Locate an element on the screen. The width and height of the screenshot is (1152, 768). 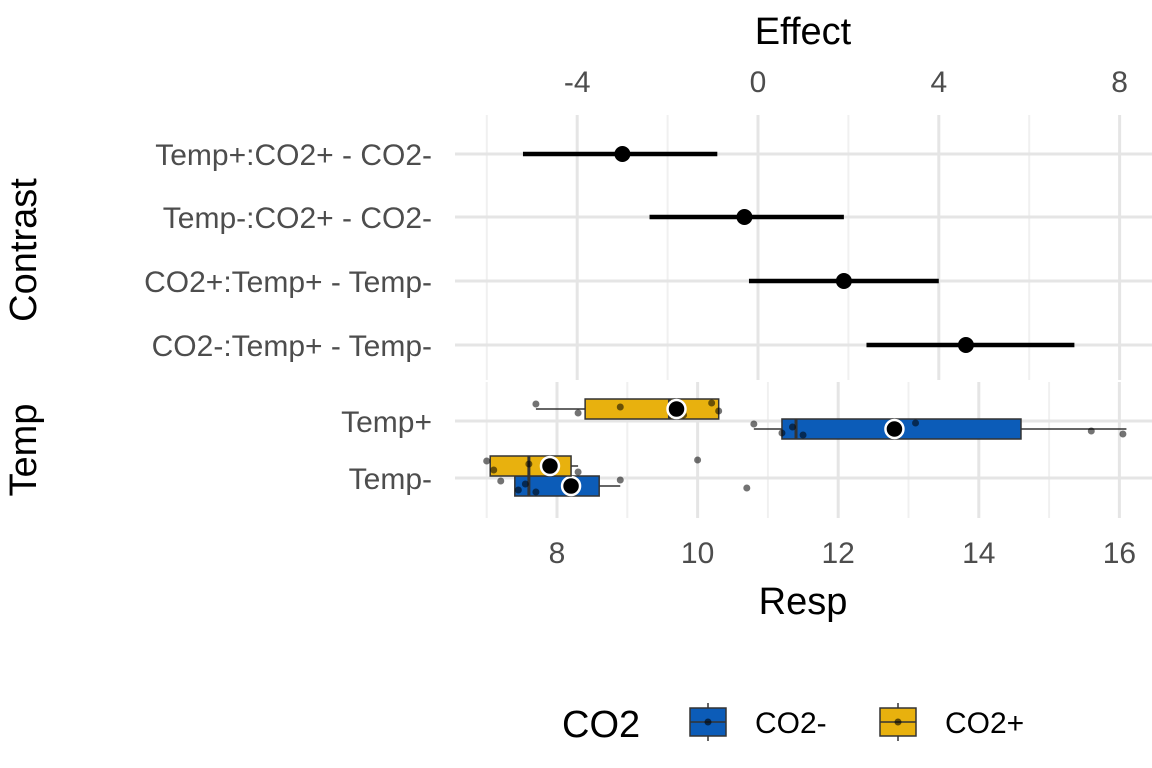
contrast-tick-label: Temp-:CO2+ - CO2- is located at coordinates (297, 218).